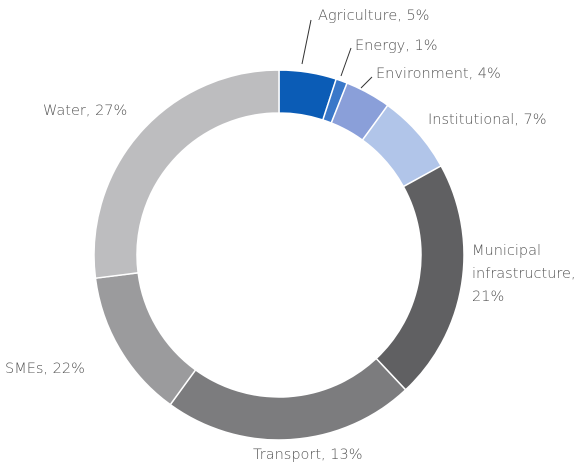  I want to click on slice-label: SMEs, 22%, so click(45, 369).